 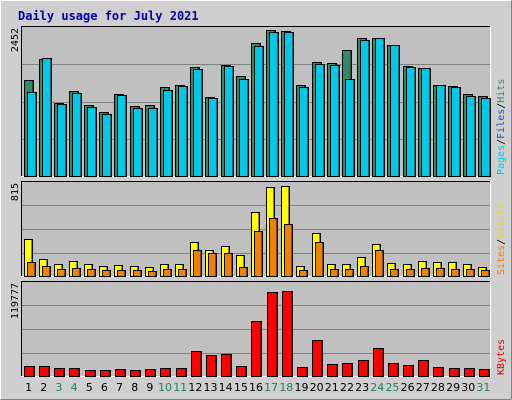 I want to click on legend: KBytes, so click(x=501, y=357).